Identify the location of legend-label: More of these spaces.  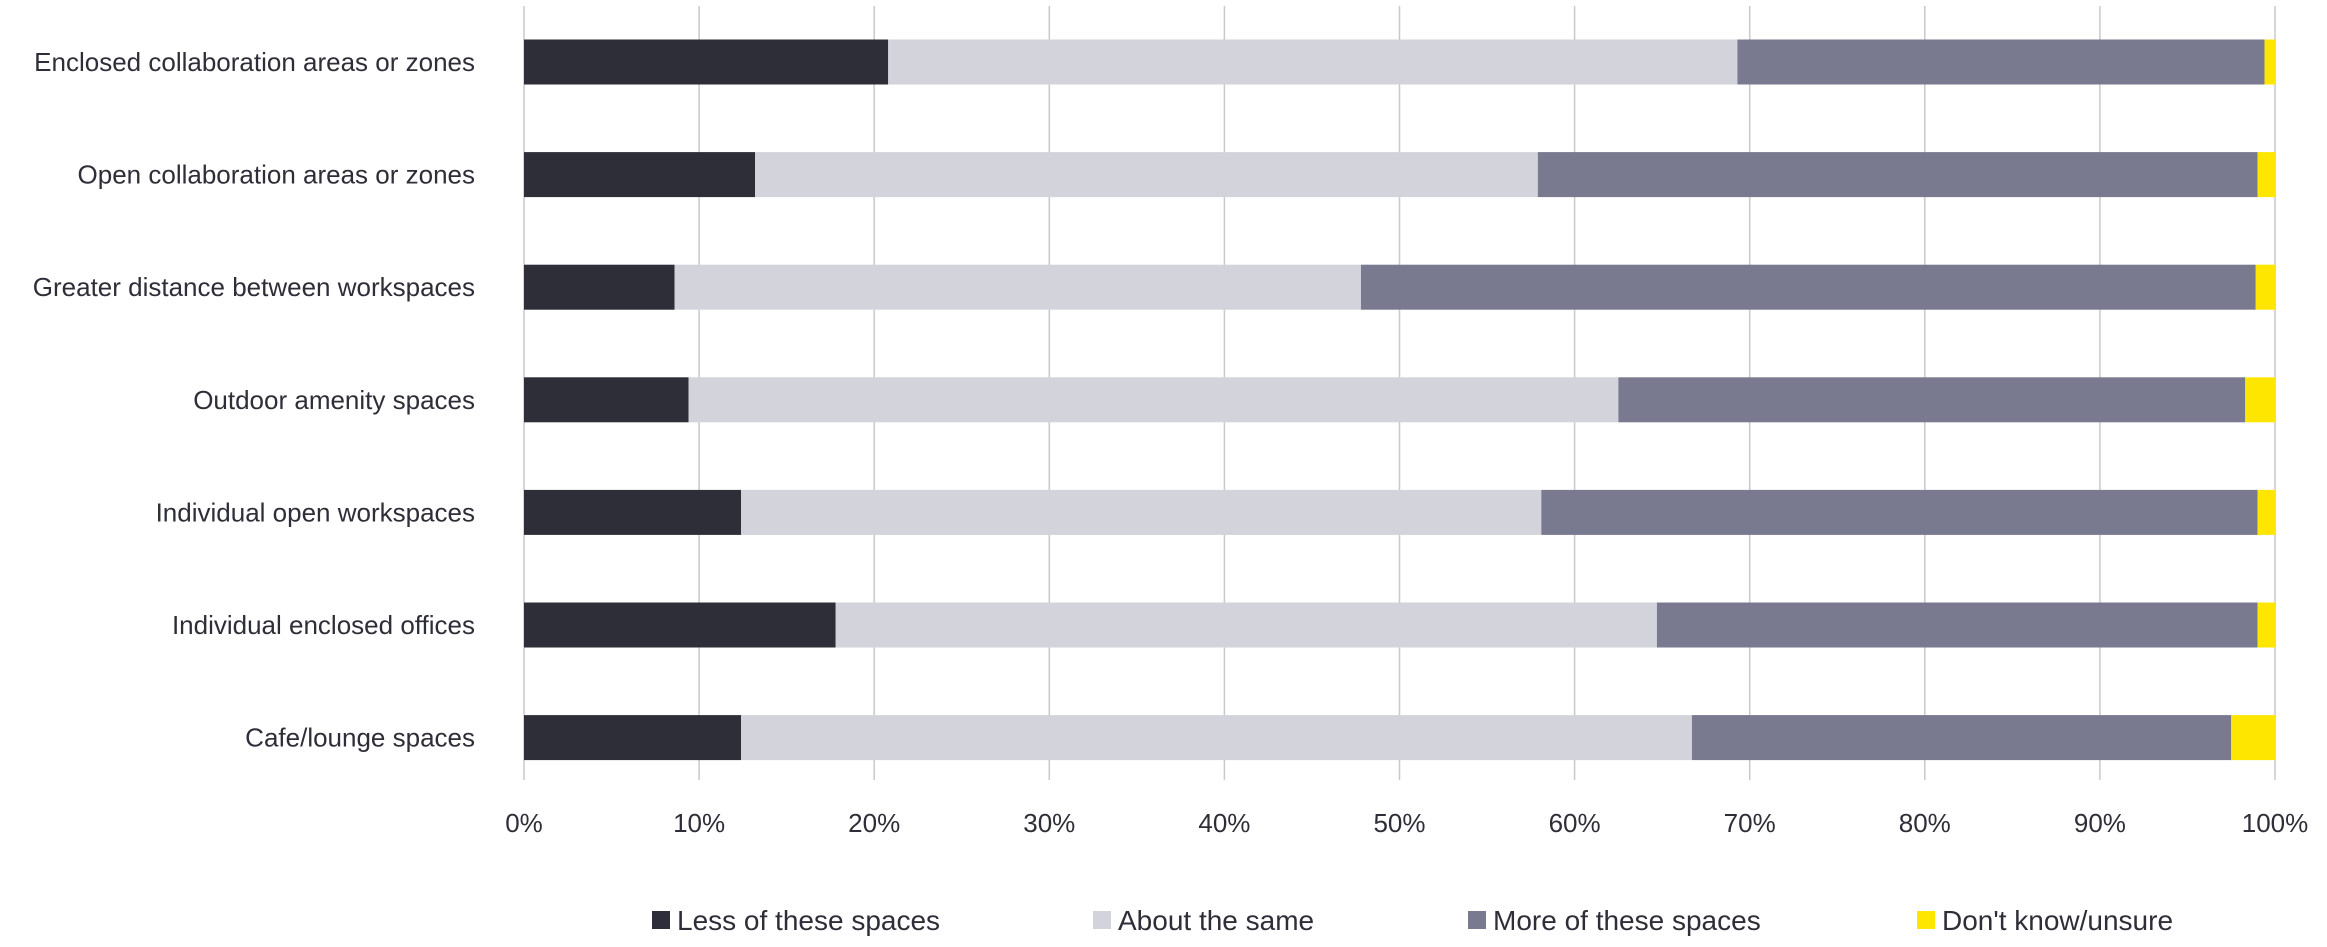
(1627, 920).